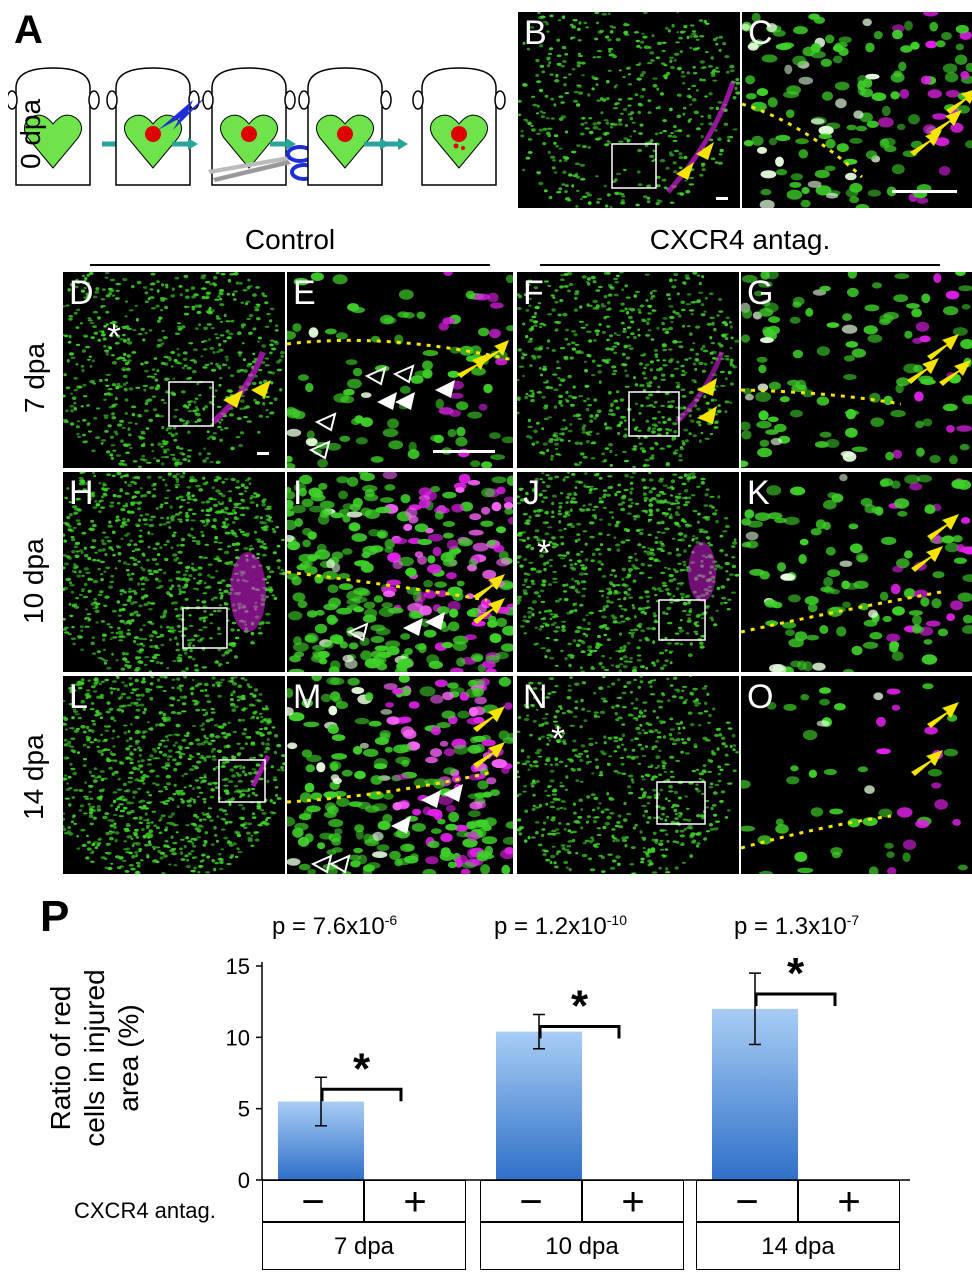 This screenshot has width=972, height=1280. What do you see at coordinates (740, 265) in the screenshot?
I see `cxcr4-underline` at bounding box center [740, 265].